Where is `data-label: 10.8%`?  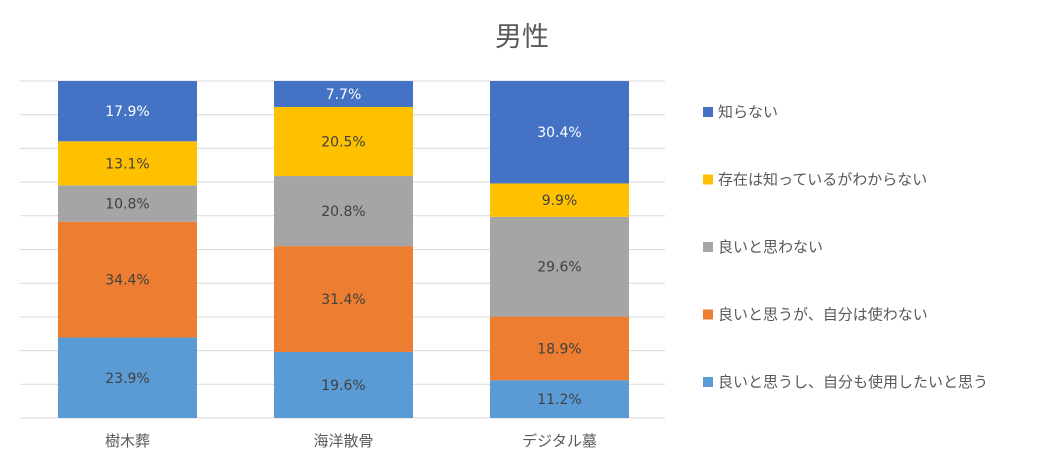
data-label: 10.8% is located at coordinates (127, 205).